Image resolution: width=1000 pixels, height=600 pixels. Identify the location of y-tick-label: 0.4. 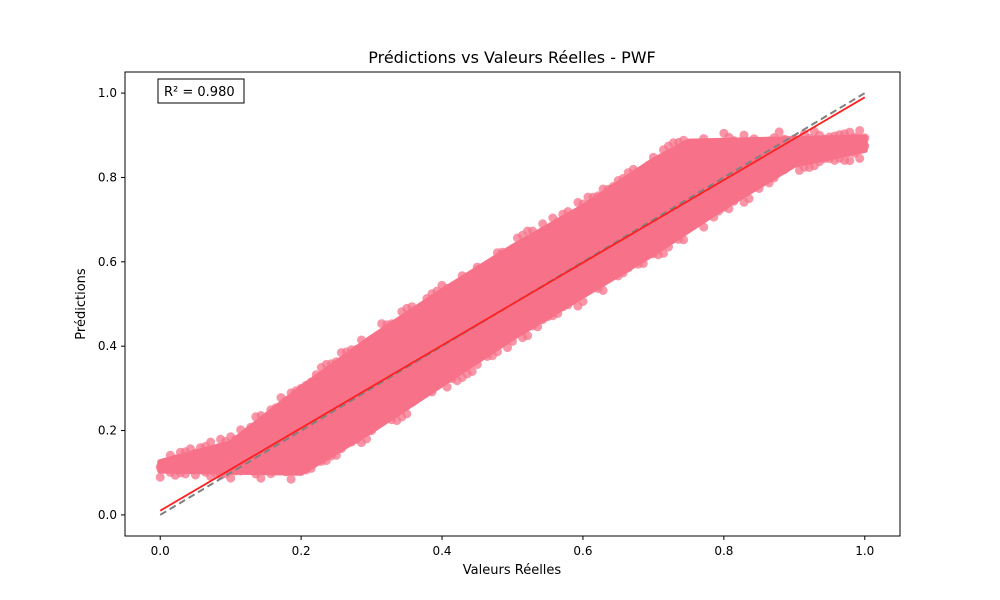
(107, 346).